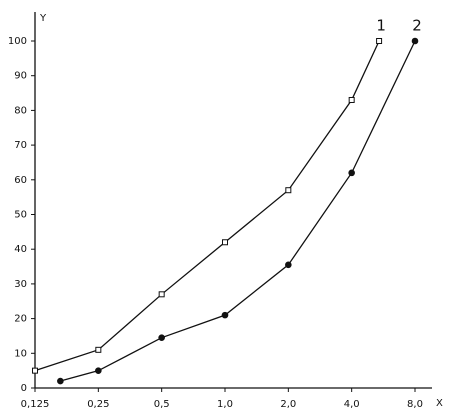  What do you see at coordinates (415, 404) in the screenshot?
I see `x-tick-label: 8,0` at bounding box center [415, 404].